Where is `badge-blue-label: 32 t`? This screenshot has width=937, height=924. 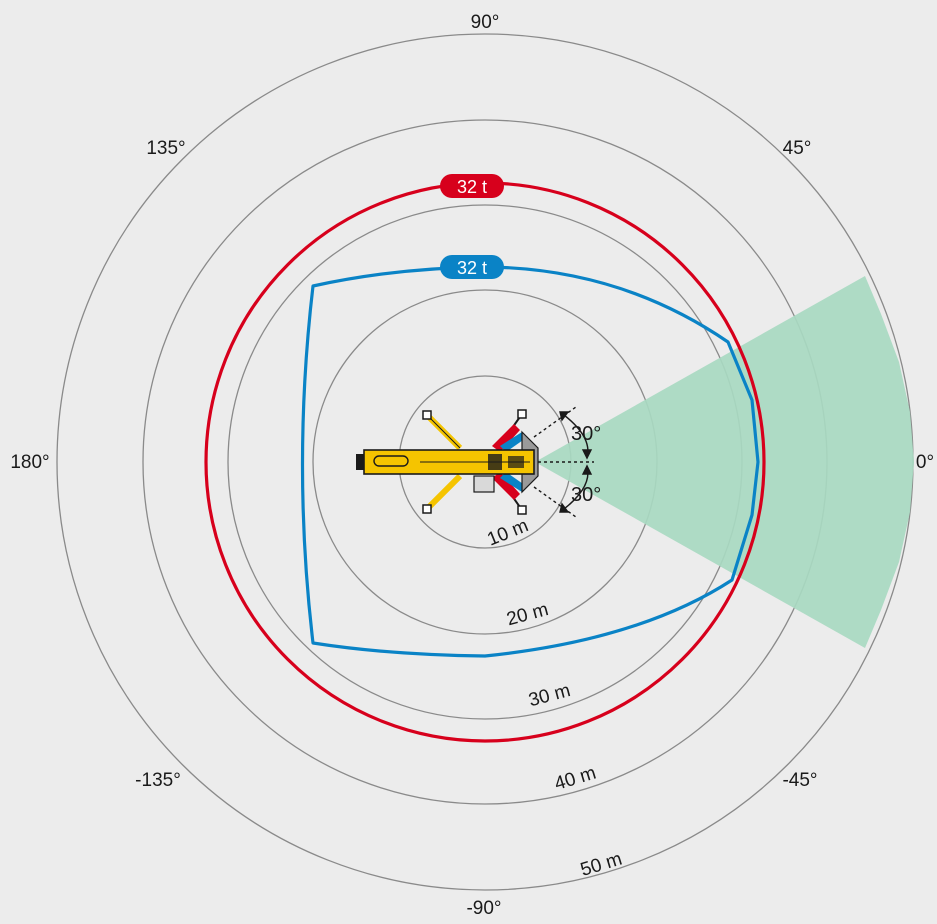
badge-blue-label: 32 t is located at coordinates (472, 268).